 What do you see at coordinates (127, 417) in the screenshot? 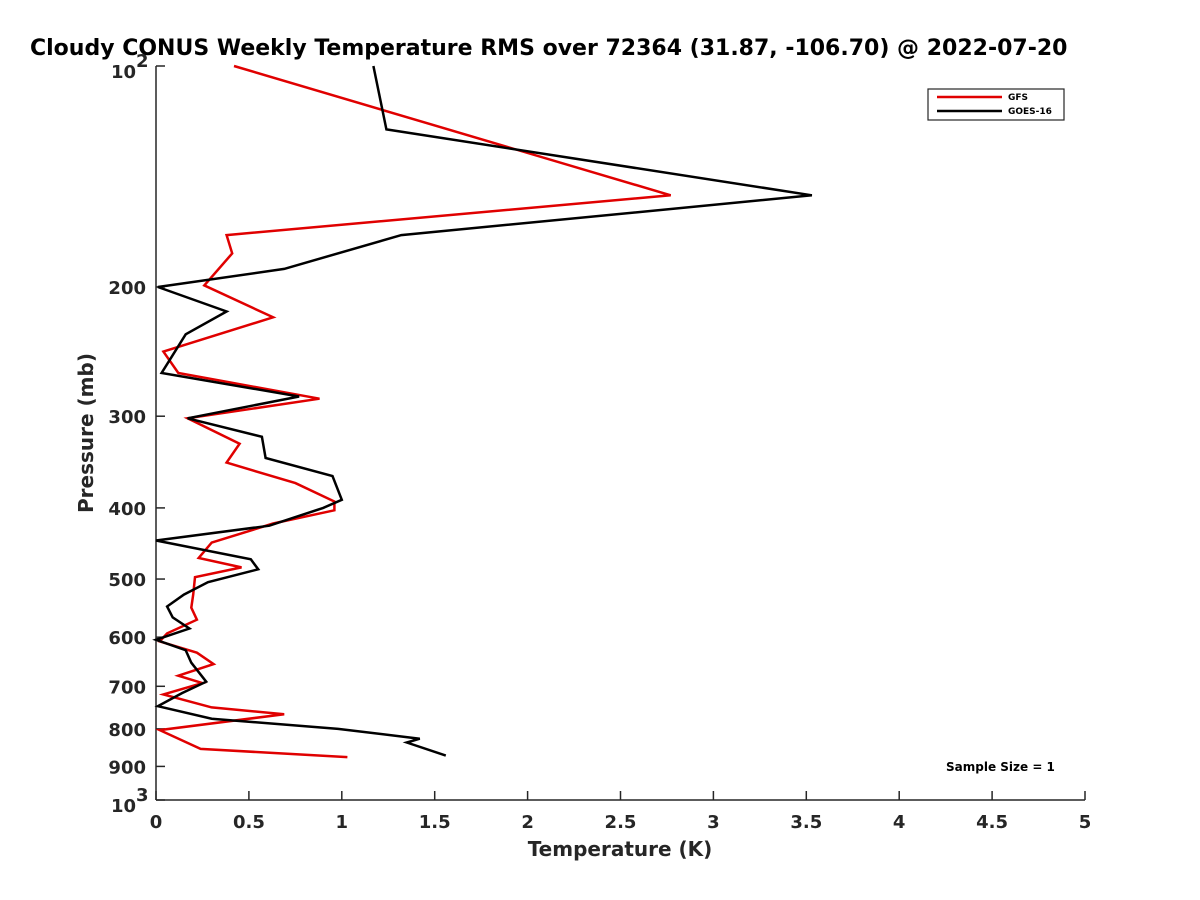
I see `y-tick-label: 300` at bounding box center [127, 417].